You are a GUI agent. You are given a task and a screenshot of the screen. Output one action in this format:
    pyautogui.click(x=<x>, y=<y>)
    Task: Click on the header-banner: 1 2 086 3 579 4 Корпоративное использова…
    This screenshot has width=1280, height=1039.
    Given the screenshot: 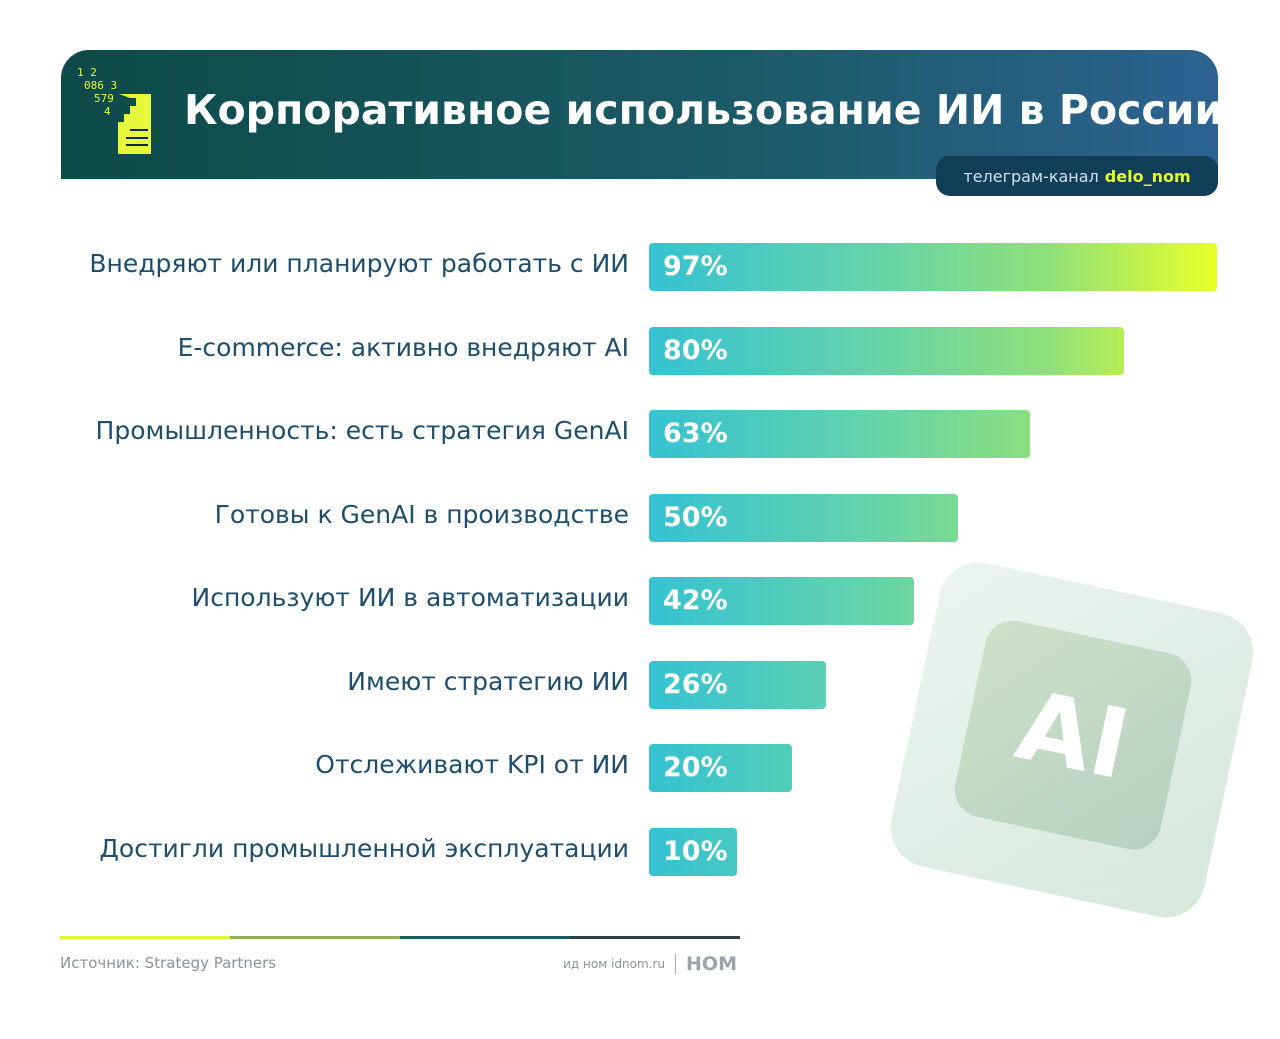 What is the action you would take?
    pyautogui.click(x=642, y=114)
    